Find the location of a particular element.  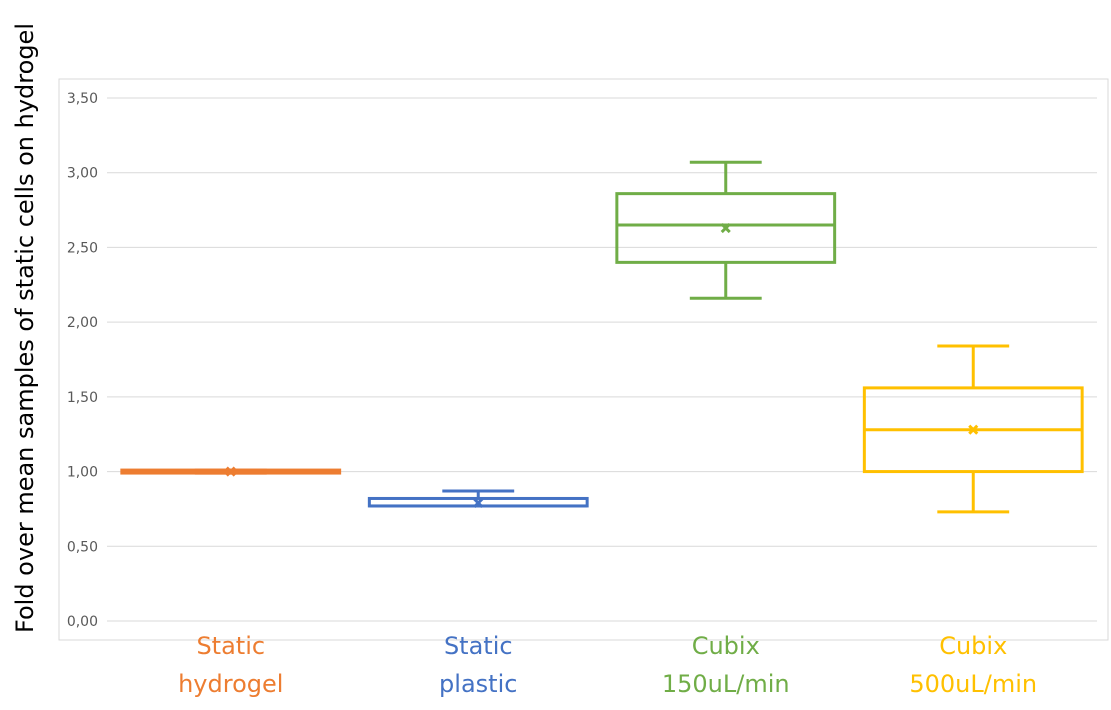

y-tick-label: 1,50 is located at coordinates (82, 398).